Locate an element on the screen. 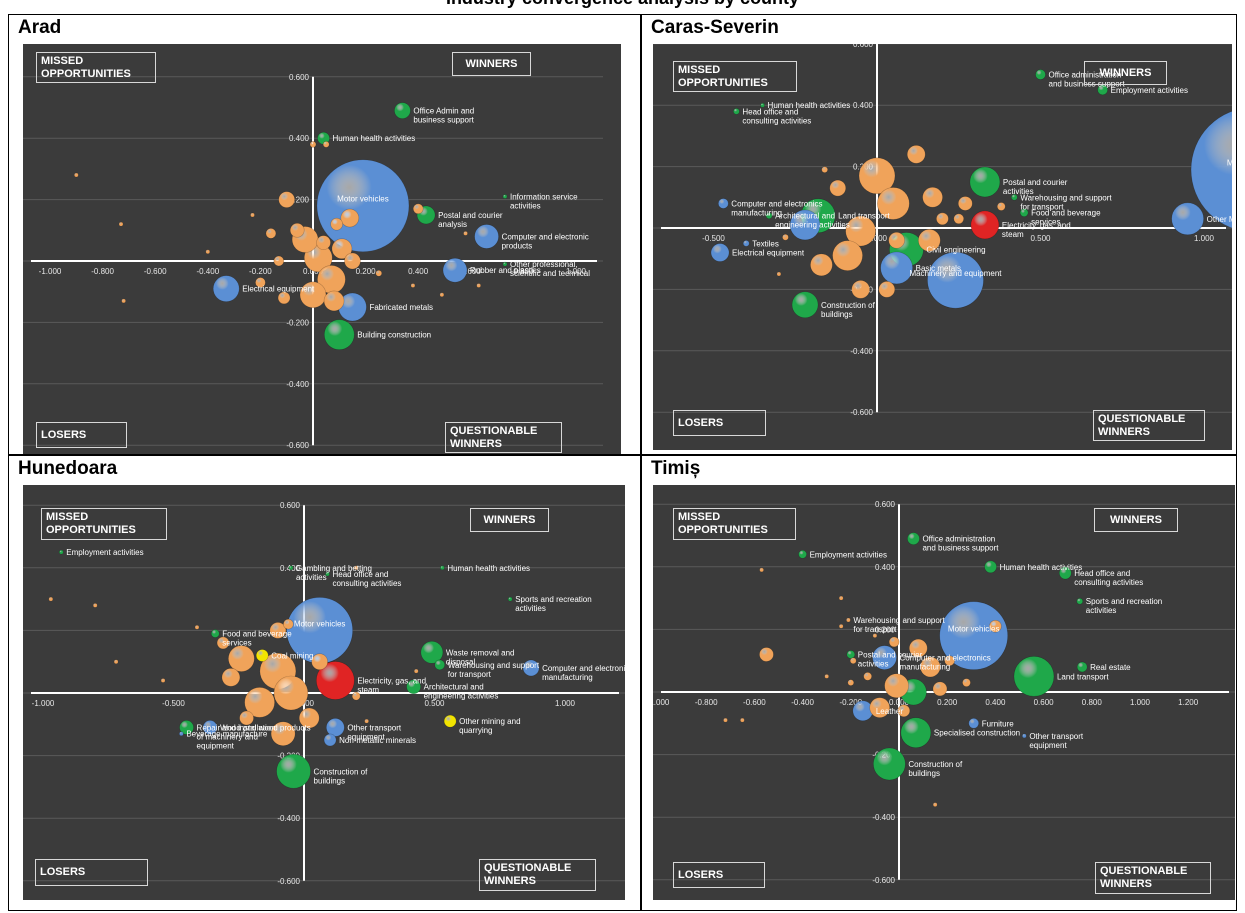  y-tick-label: 0.400 is located at coordinates (885, 567).